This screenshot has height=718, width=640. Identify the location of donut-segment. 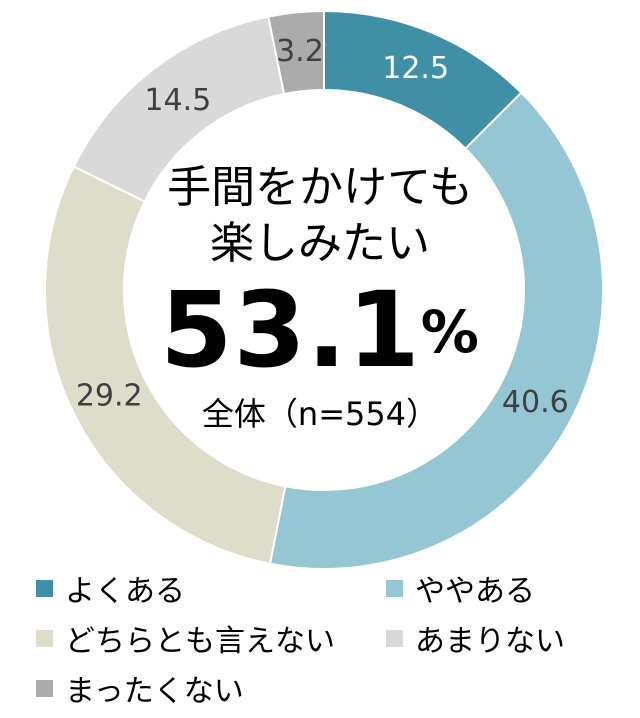
(296, 52).